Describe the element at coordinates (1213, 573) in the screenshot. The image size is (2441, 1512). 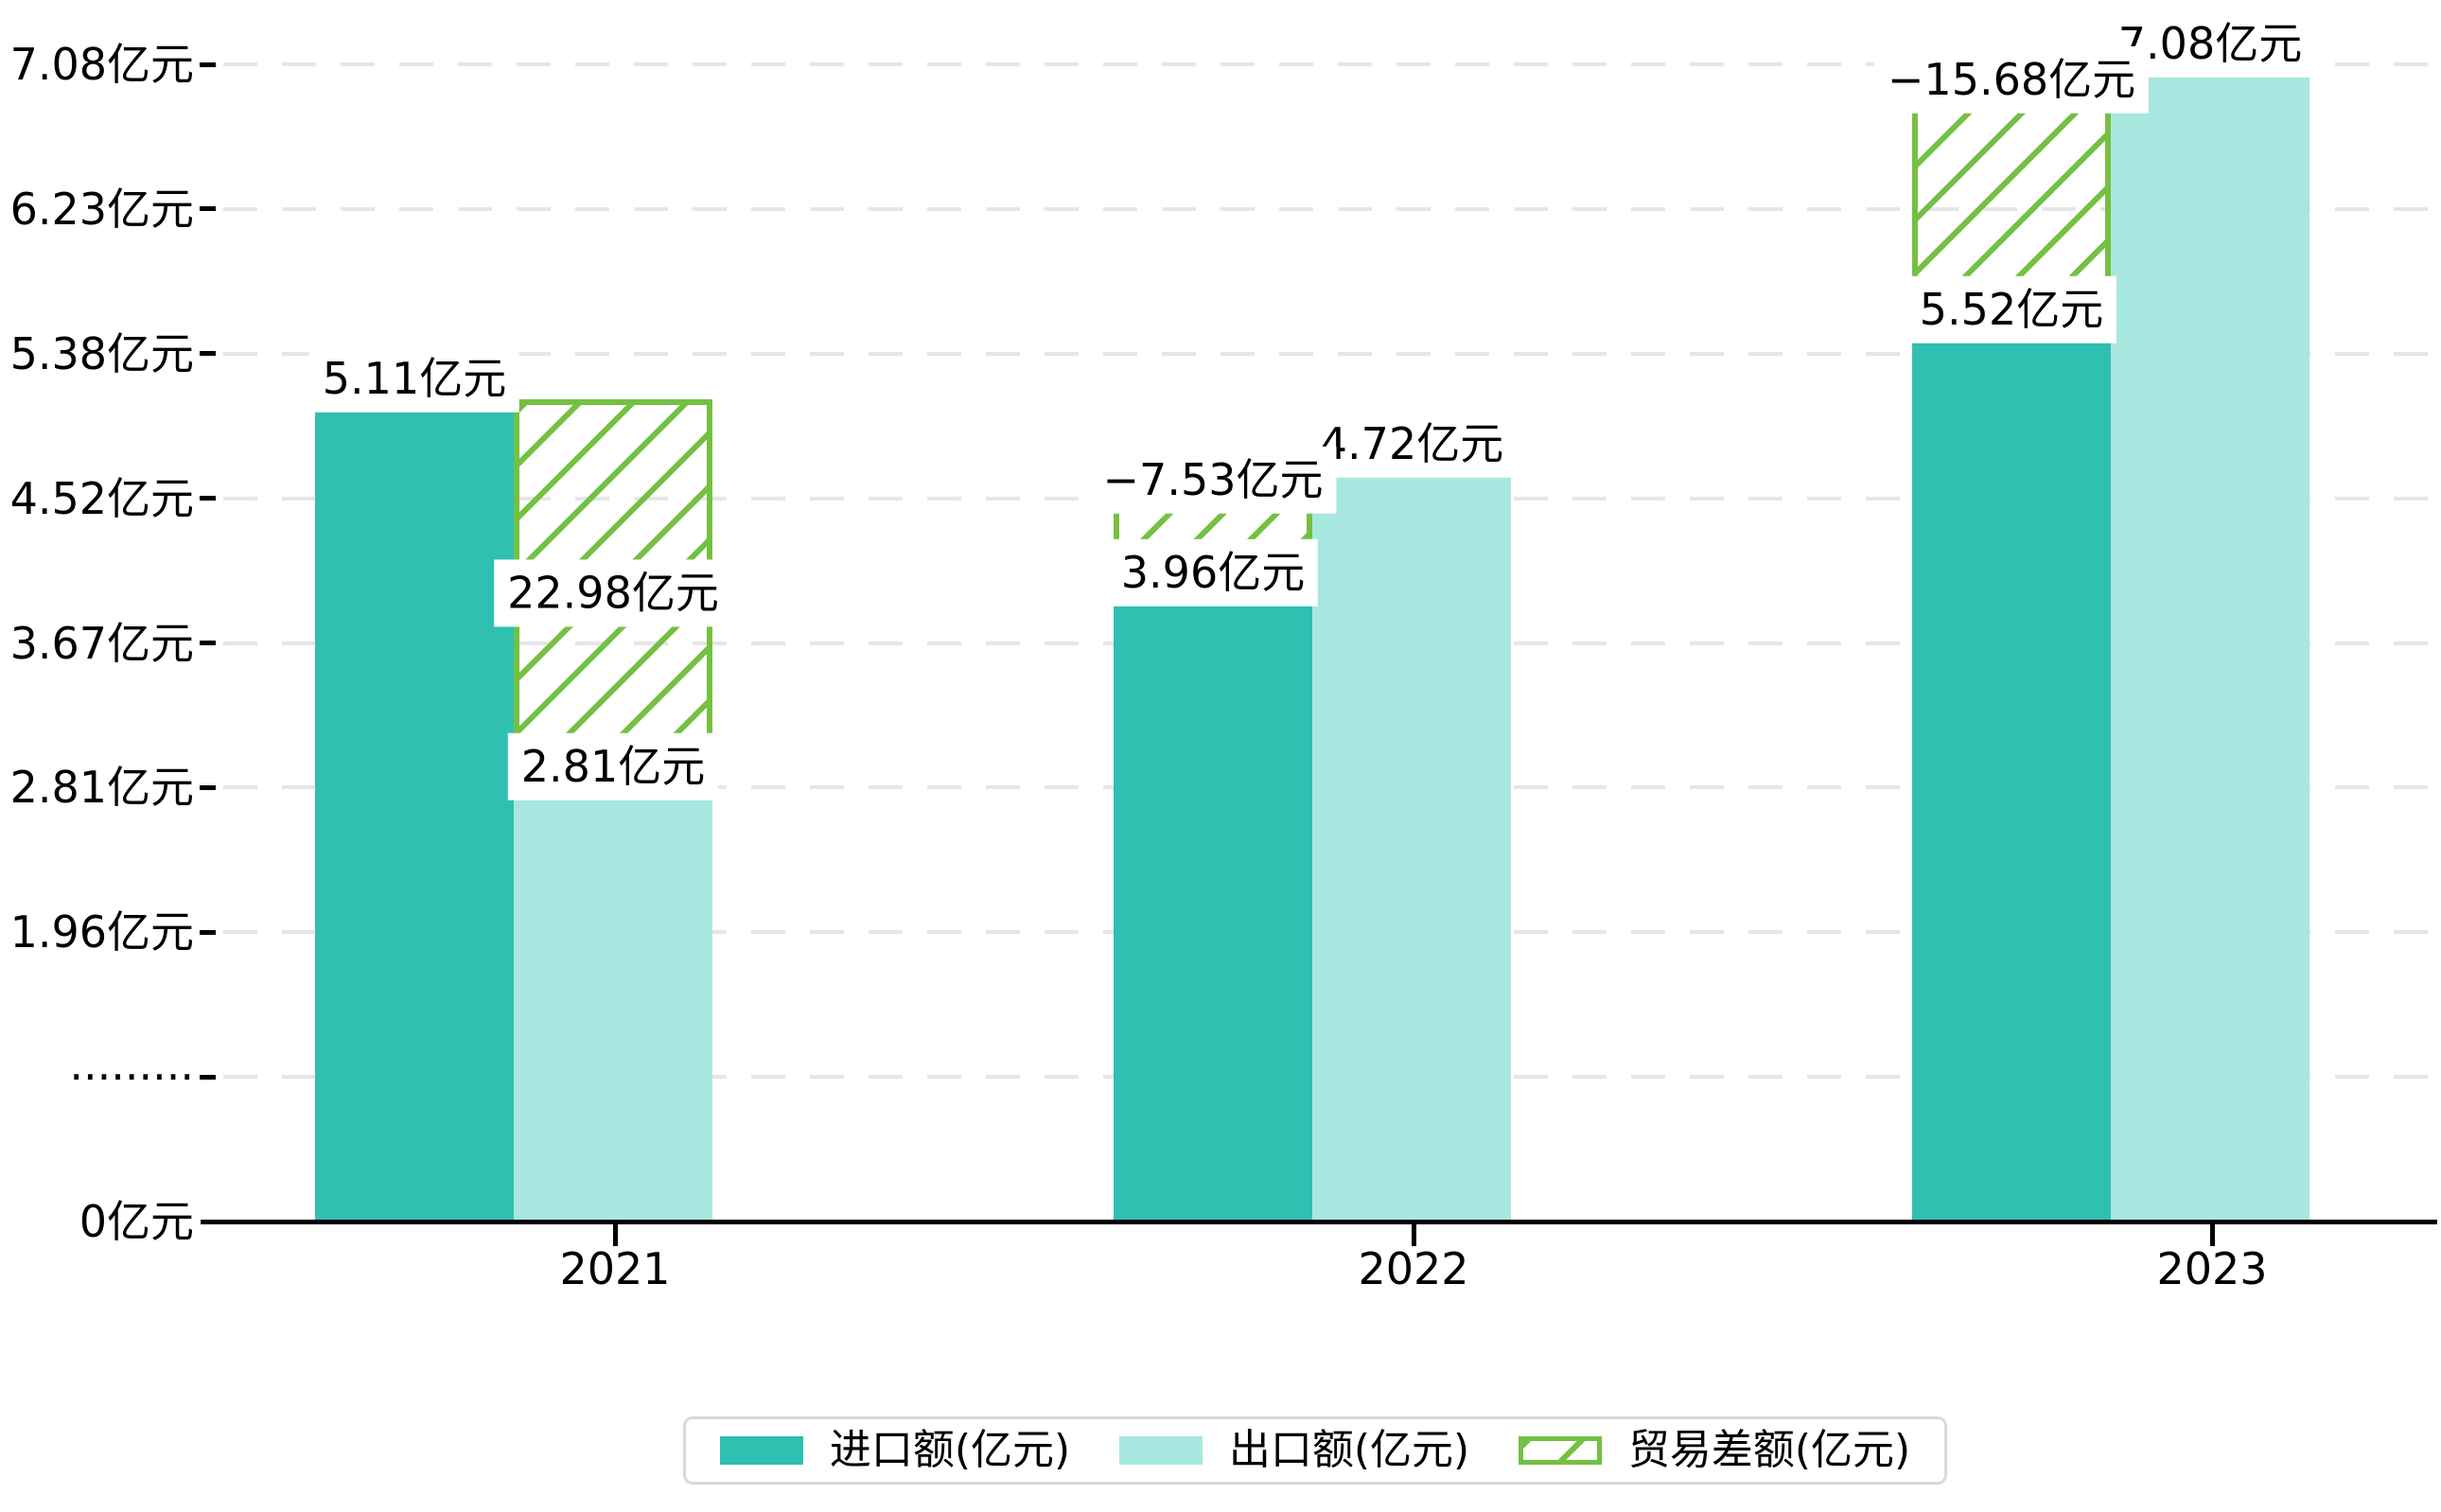
I see `value-label-import-2022: 3.96亿元` at that location.